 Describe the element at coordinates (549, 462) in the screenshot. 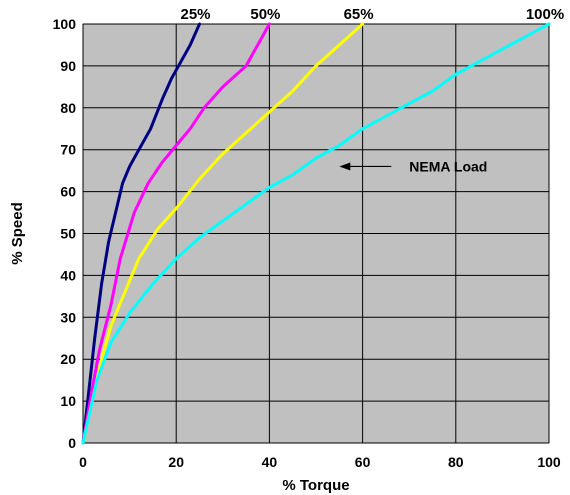

I see `x-tick-label: 100` at that location.